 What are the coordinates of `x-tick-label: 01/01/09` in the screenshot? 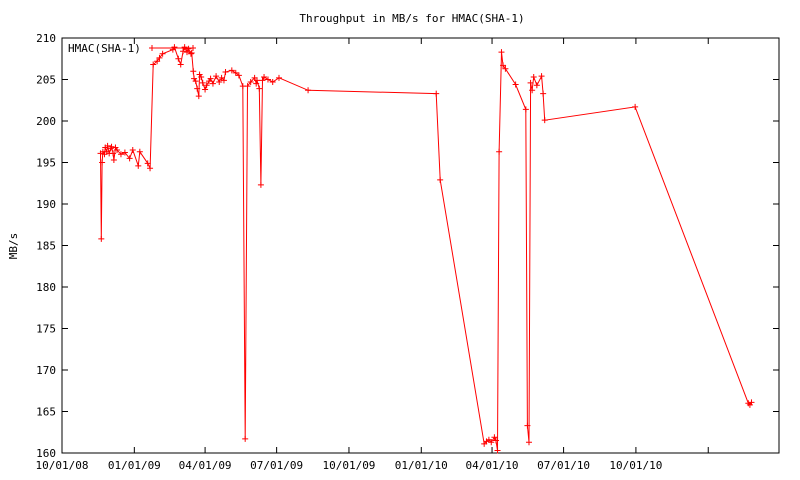 It's located at (134, 465).